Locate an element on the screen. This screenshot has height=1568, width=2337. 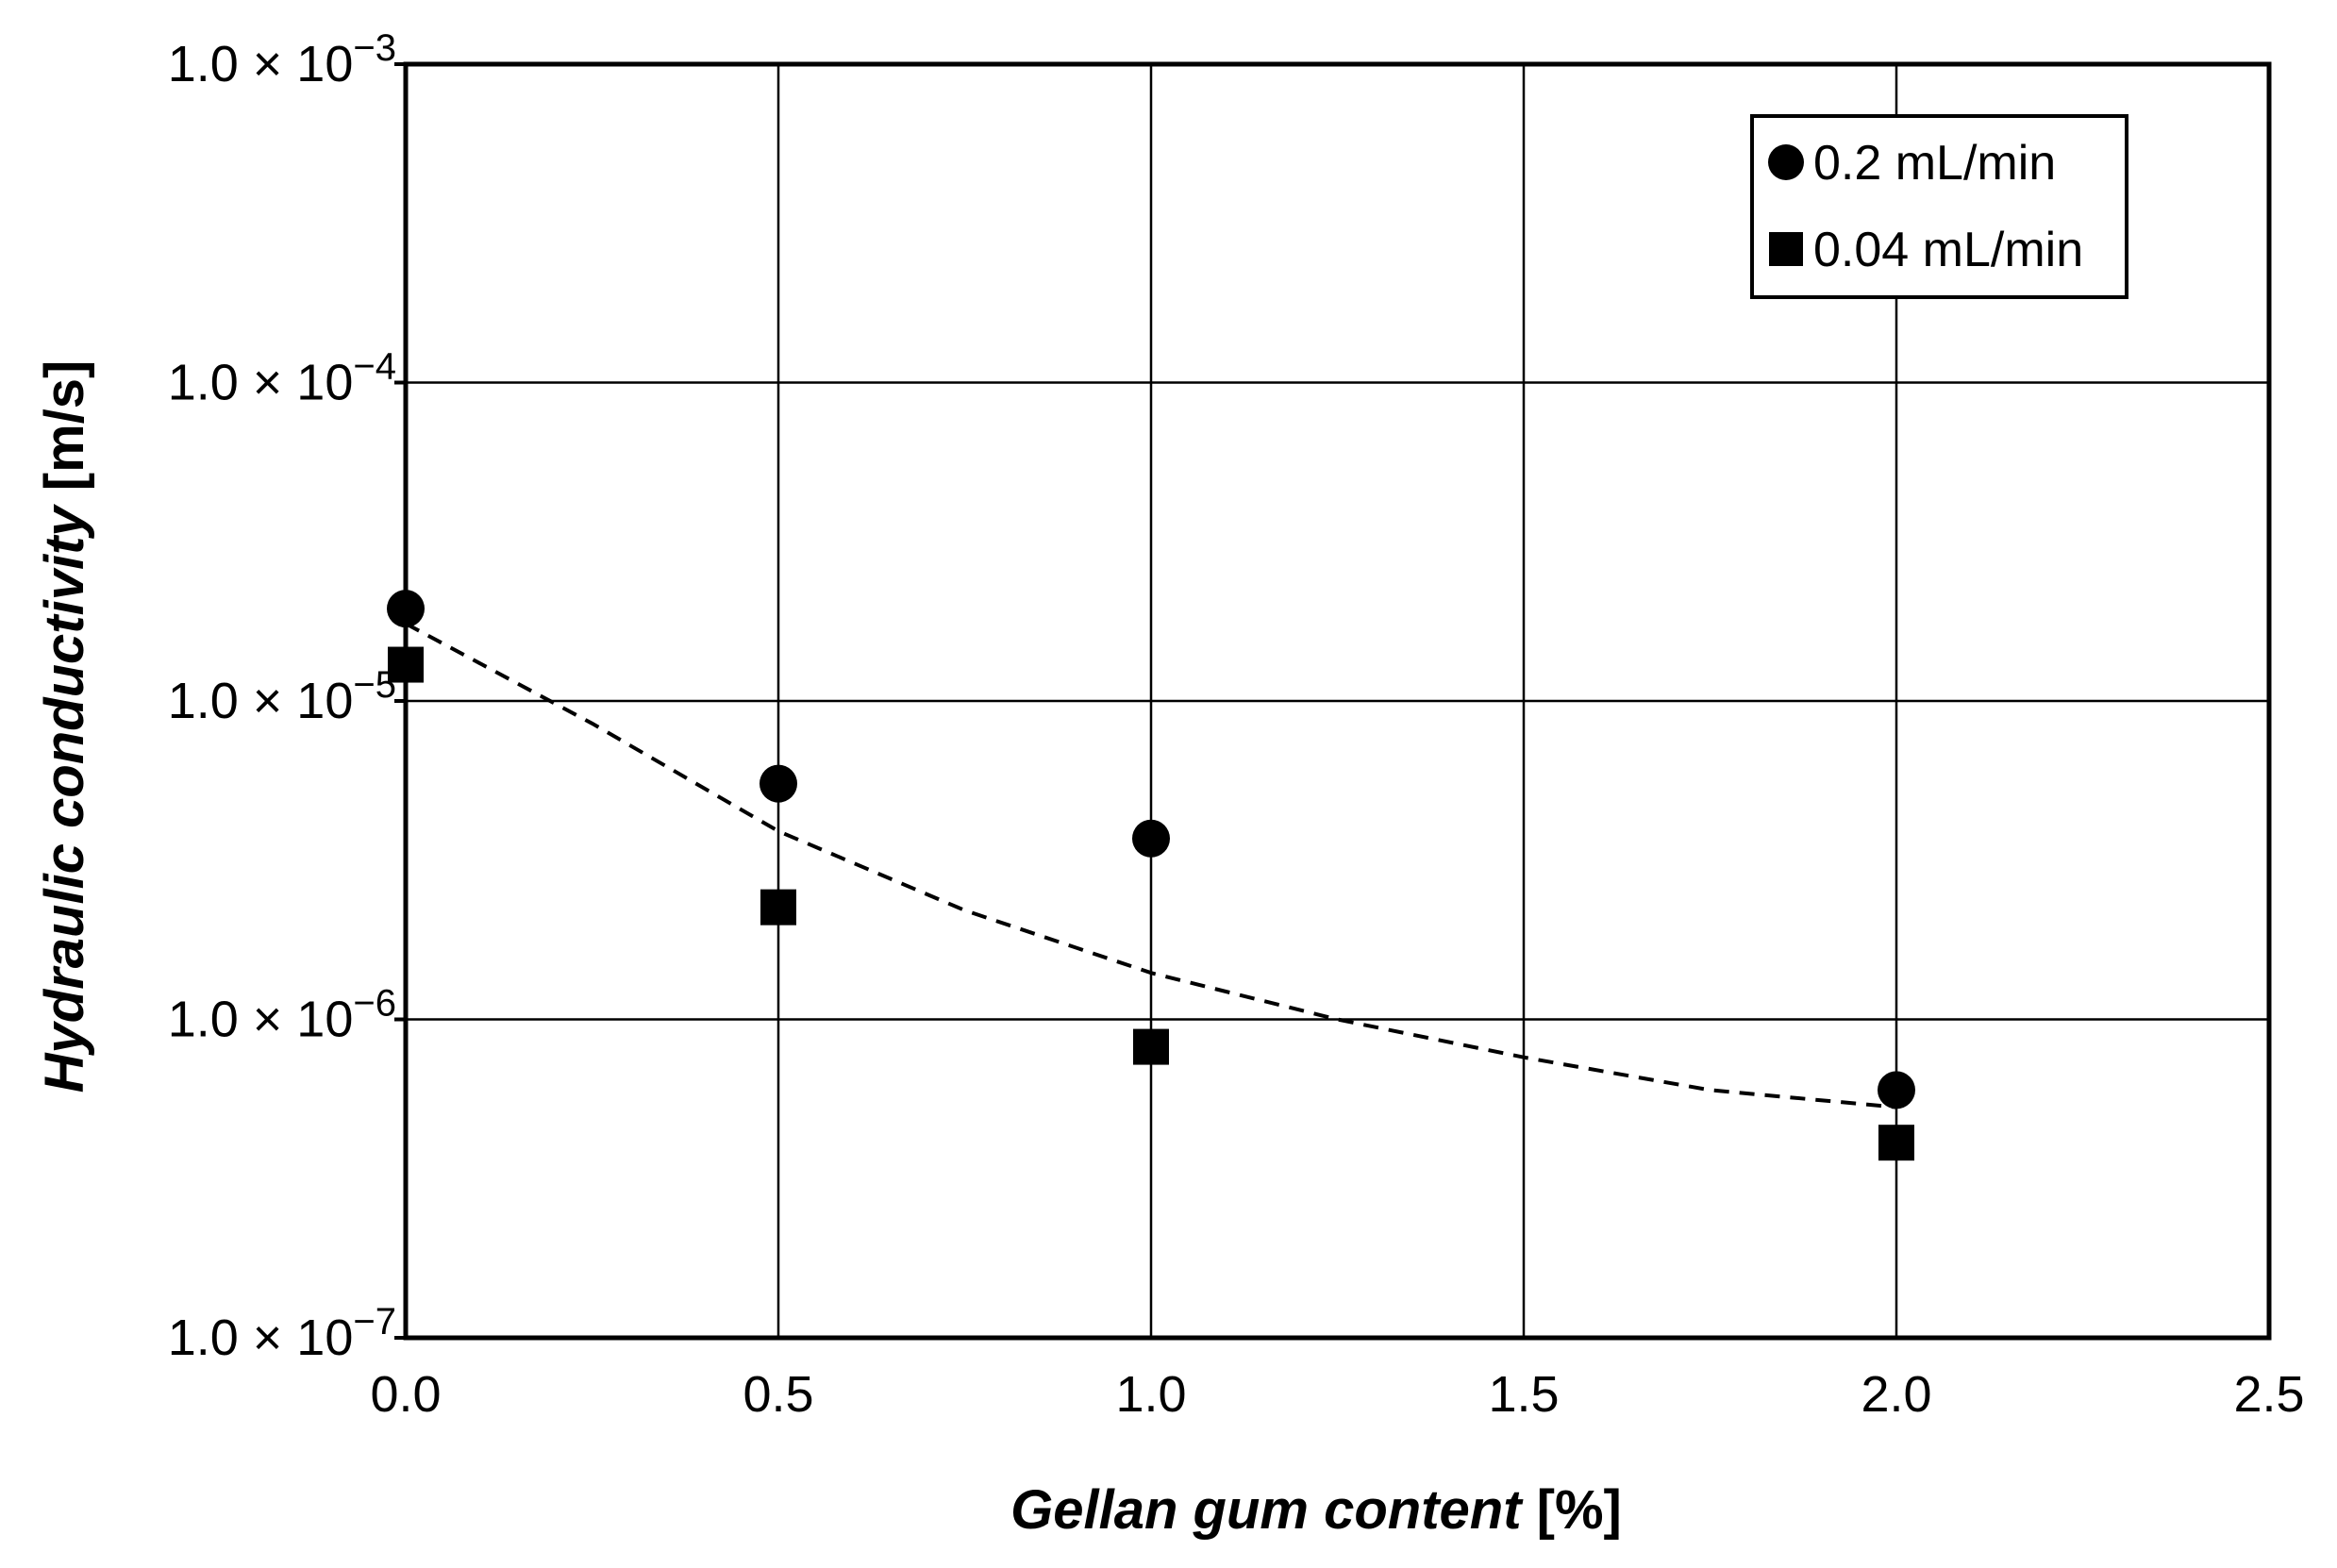
y-tick-label: 1.0 × 10⁻⁴ is located at coordinates (282, 378).